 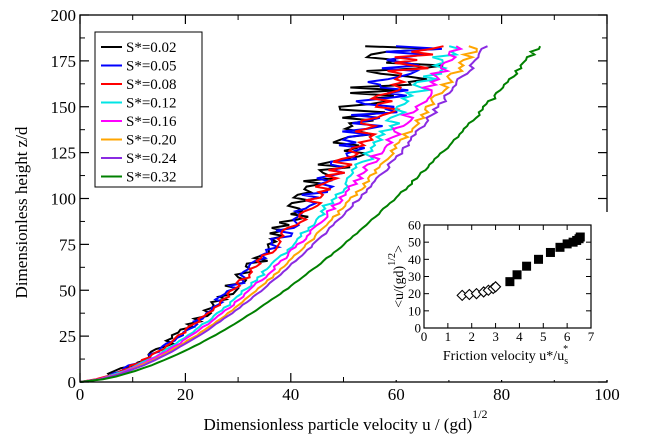 I want to click on inset-y-tick-label: 30, so click(x=414, y=276).